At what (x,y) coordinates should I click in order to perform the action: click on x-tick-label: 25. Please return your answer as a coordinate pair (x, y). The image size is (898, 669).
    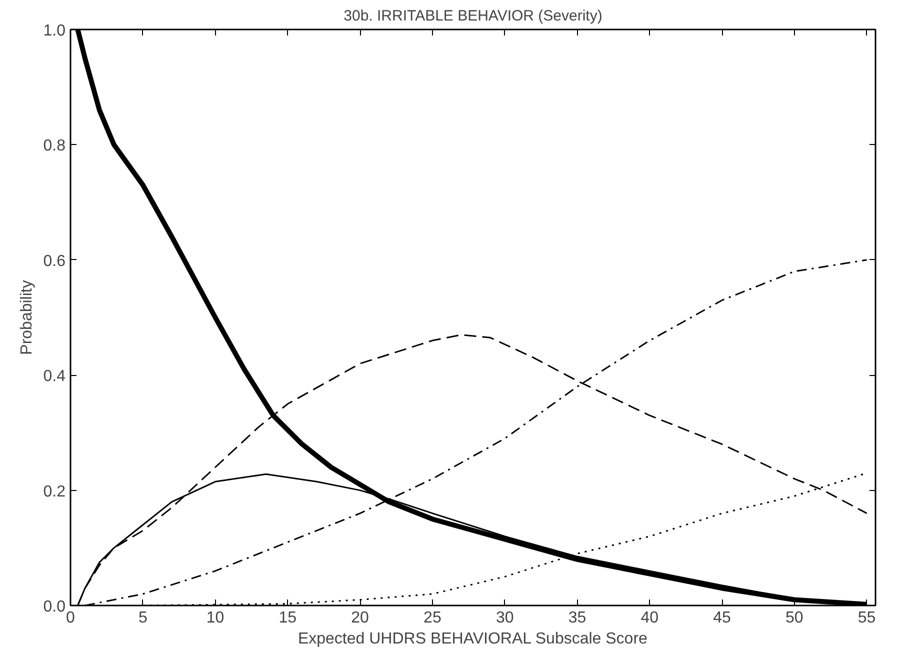
    Looking at the image, I should click on (433, 618).